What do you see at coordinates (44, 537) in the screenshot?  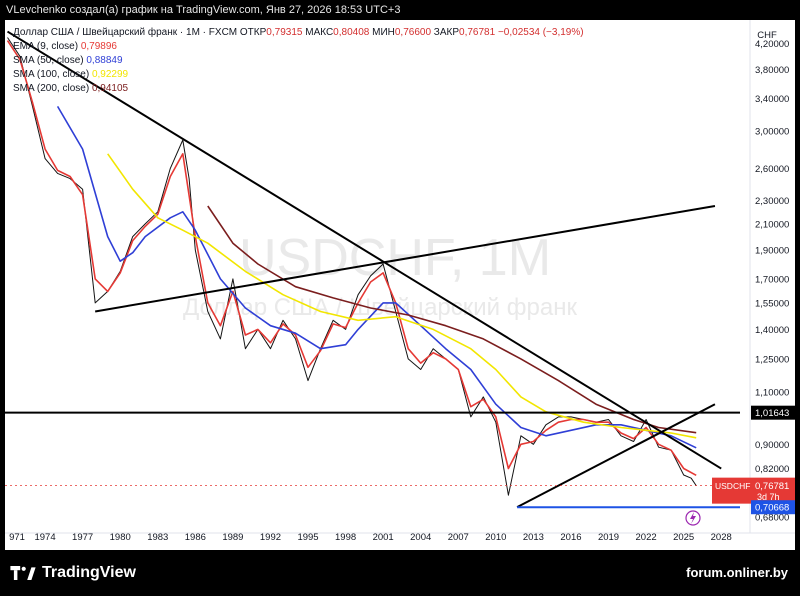 I see `time-tick-label: 1974` at bounding box center [44, 537].